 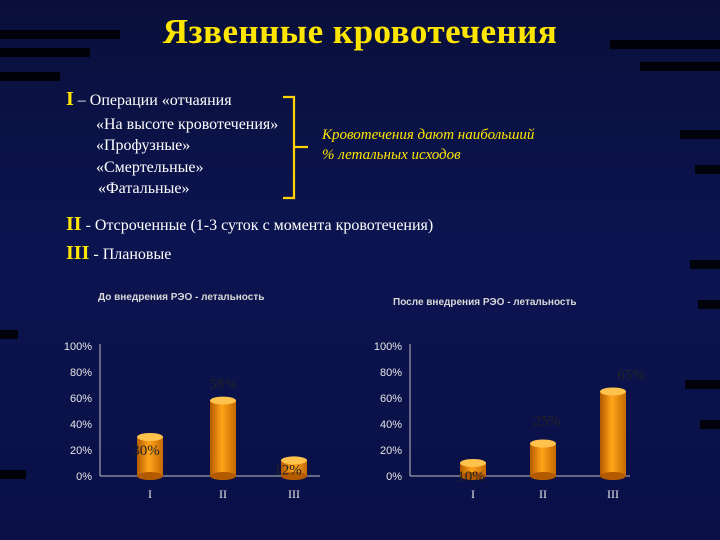 What do you see at coordinates (288, 470) in the screenshot?
I see `data-label: 12%` at bounding box center [288, 470].